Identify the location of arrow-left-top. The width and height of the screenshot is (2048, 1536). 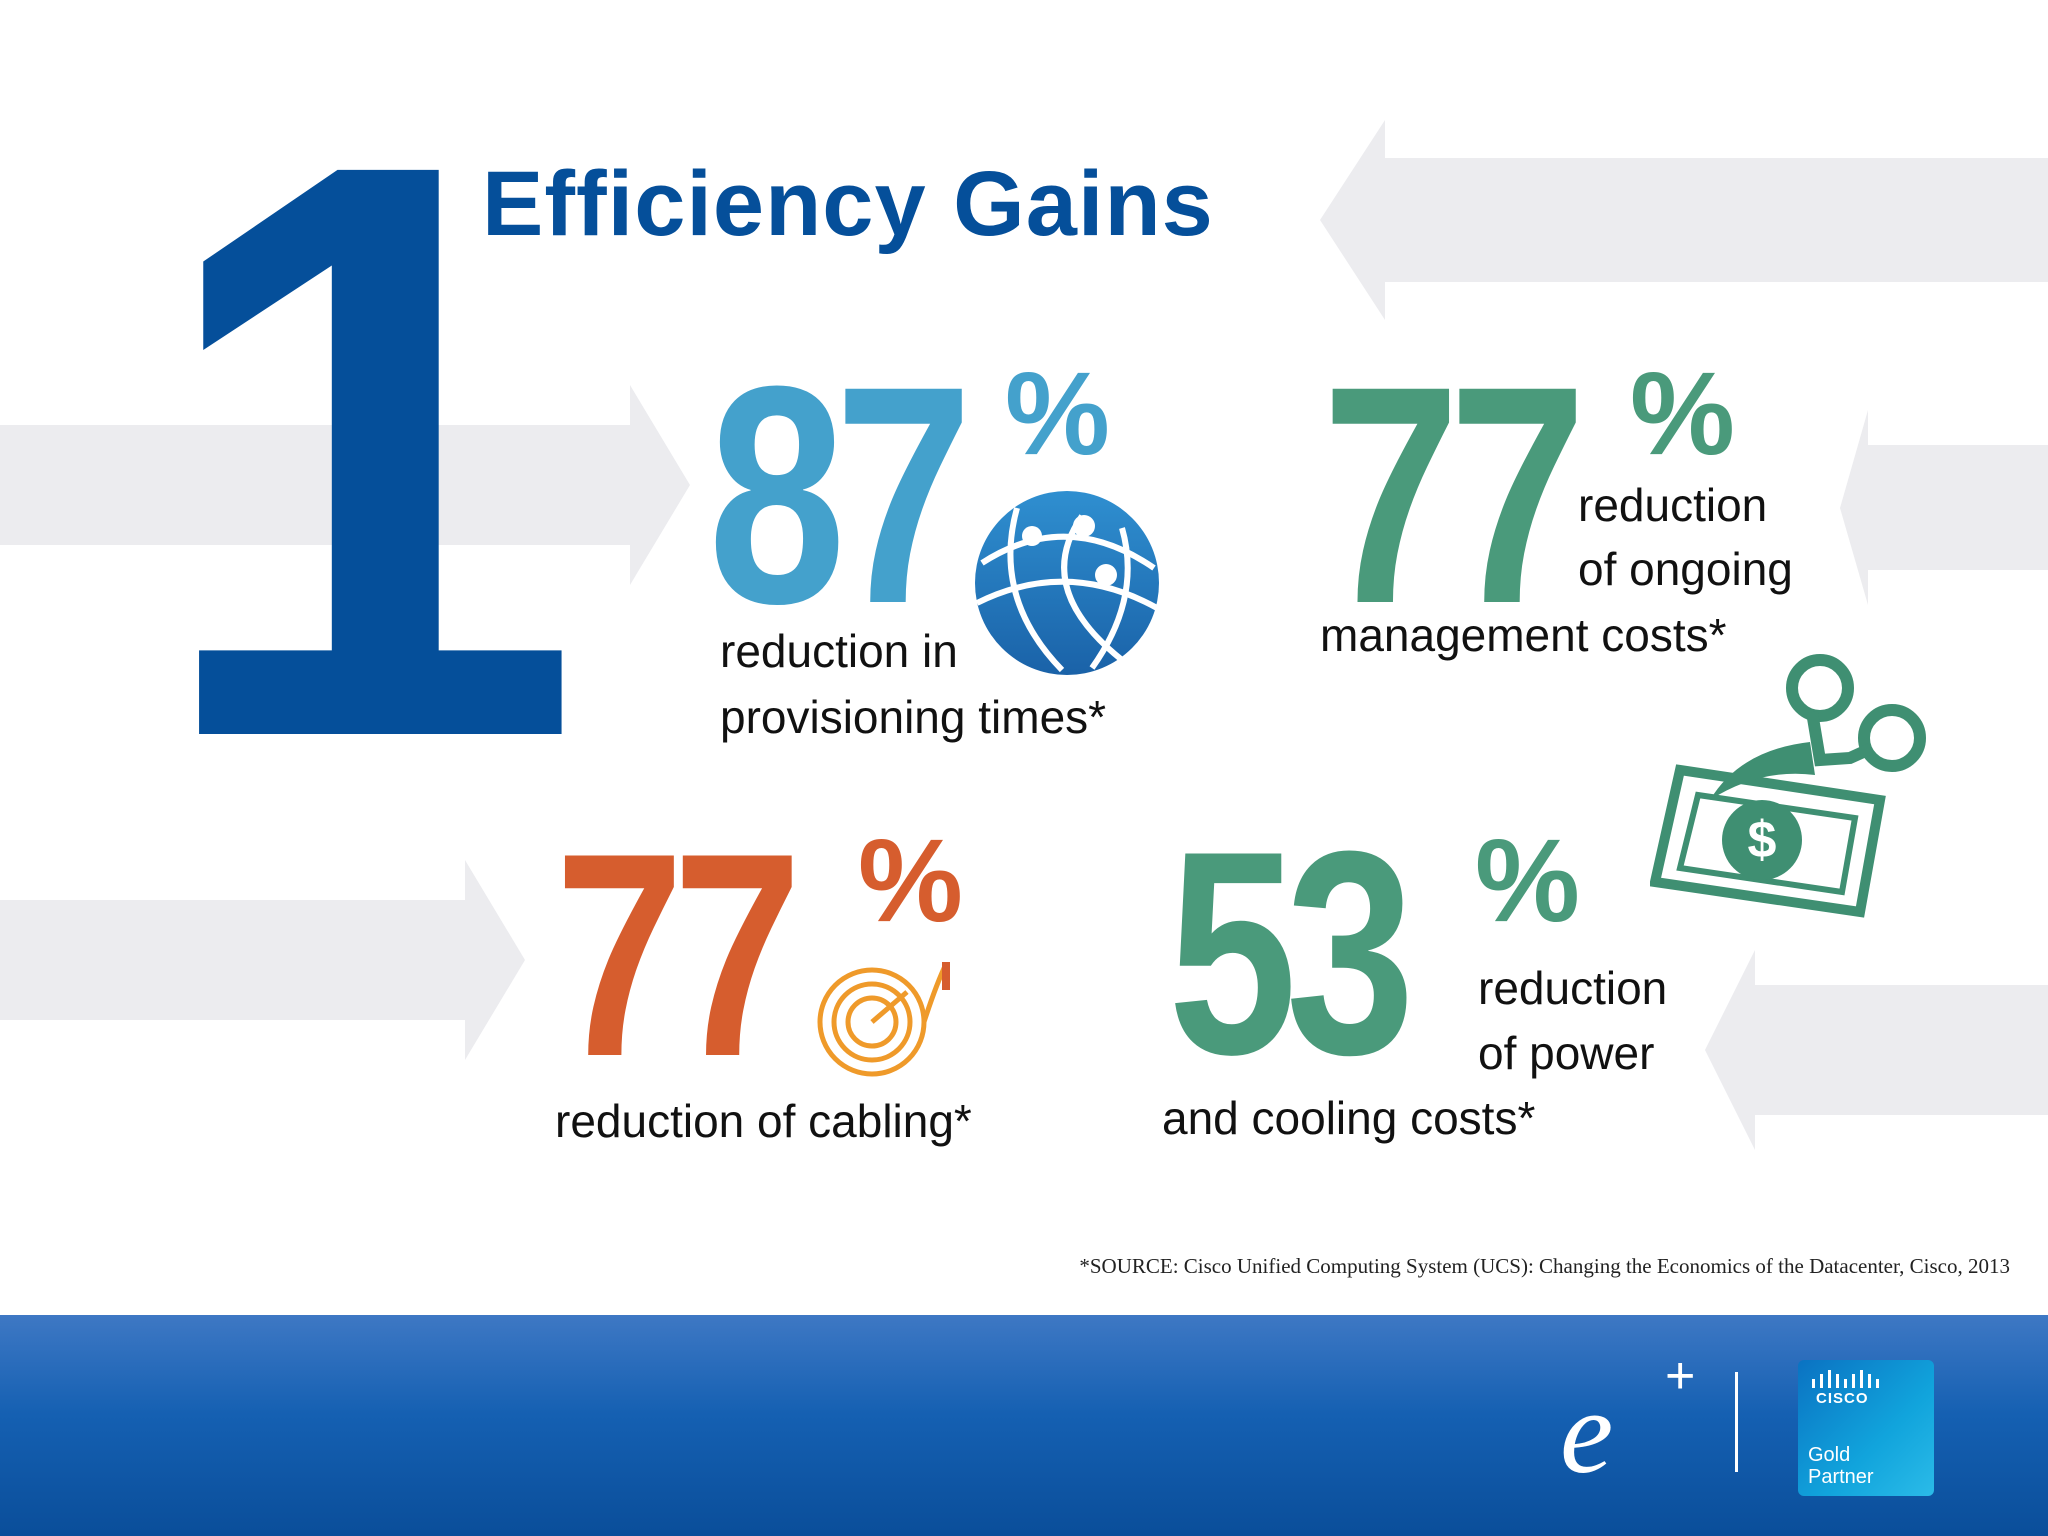
(1684, 220).